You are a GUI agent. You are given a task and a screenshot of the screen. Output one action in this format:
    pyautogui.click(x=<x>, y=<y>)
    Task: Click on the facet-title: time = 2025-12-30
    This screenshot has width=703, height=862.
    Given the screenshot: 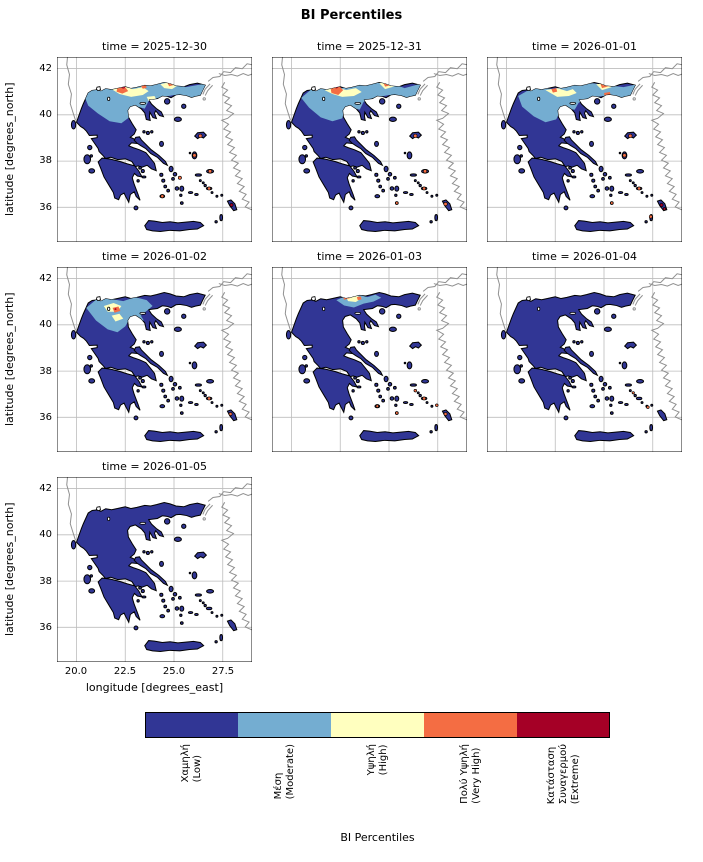 What is the action you would take?
    pyautogui.click(x=154, y=46)
    